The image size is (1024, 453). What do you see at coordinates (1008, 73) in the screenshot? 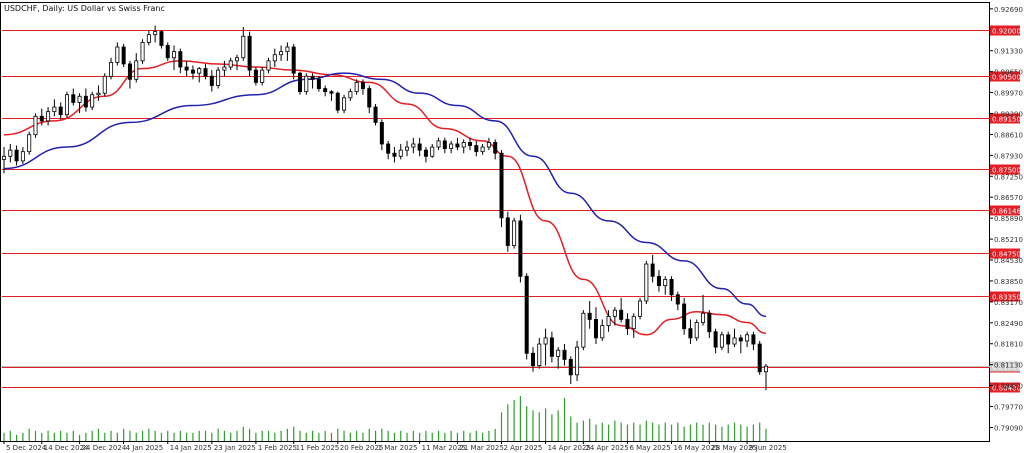
I see `y-tick-label: 0.90650` at bounding box center [1008, 73].